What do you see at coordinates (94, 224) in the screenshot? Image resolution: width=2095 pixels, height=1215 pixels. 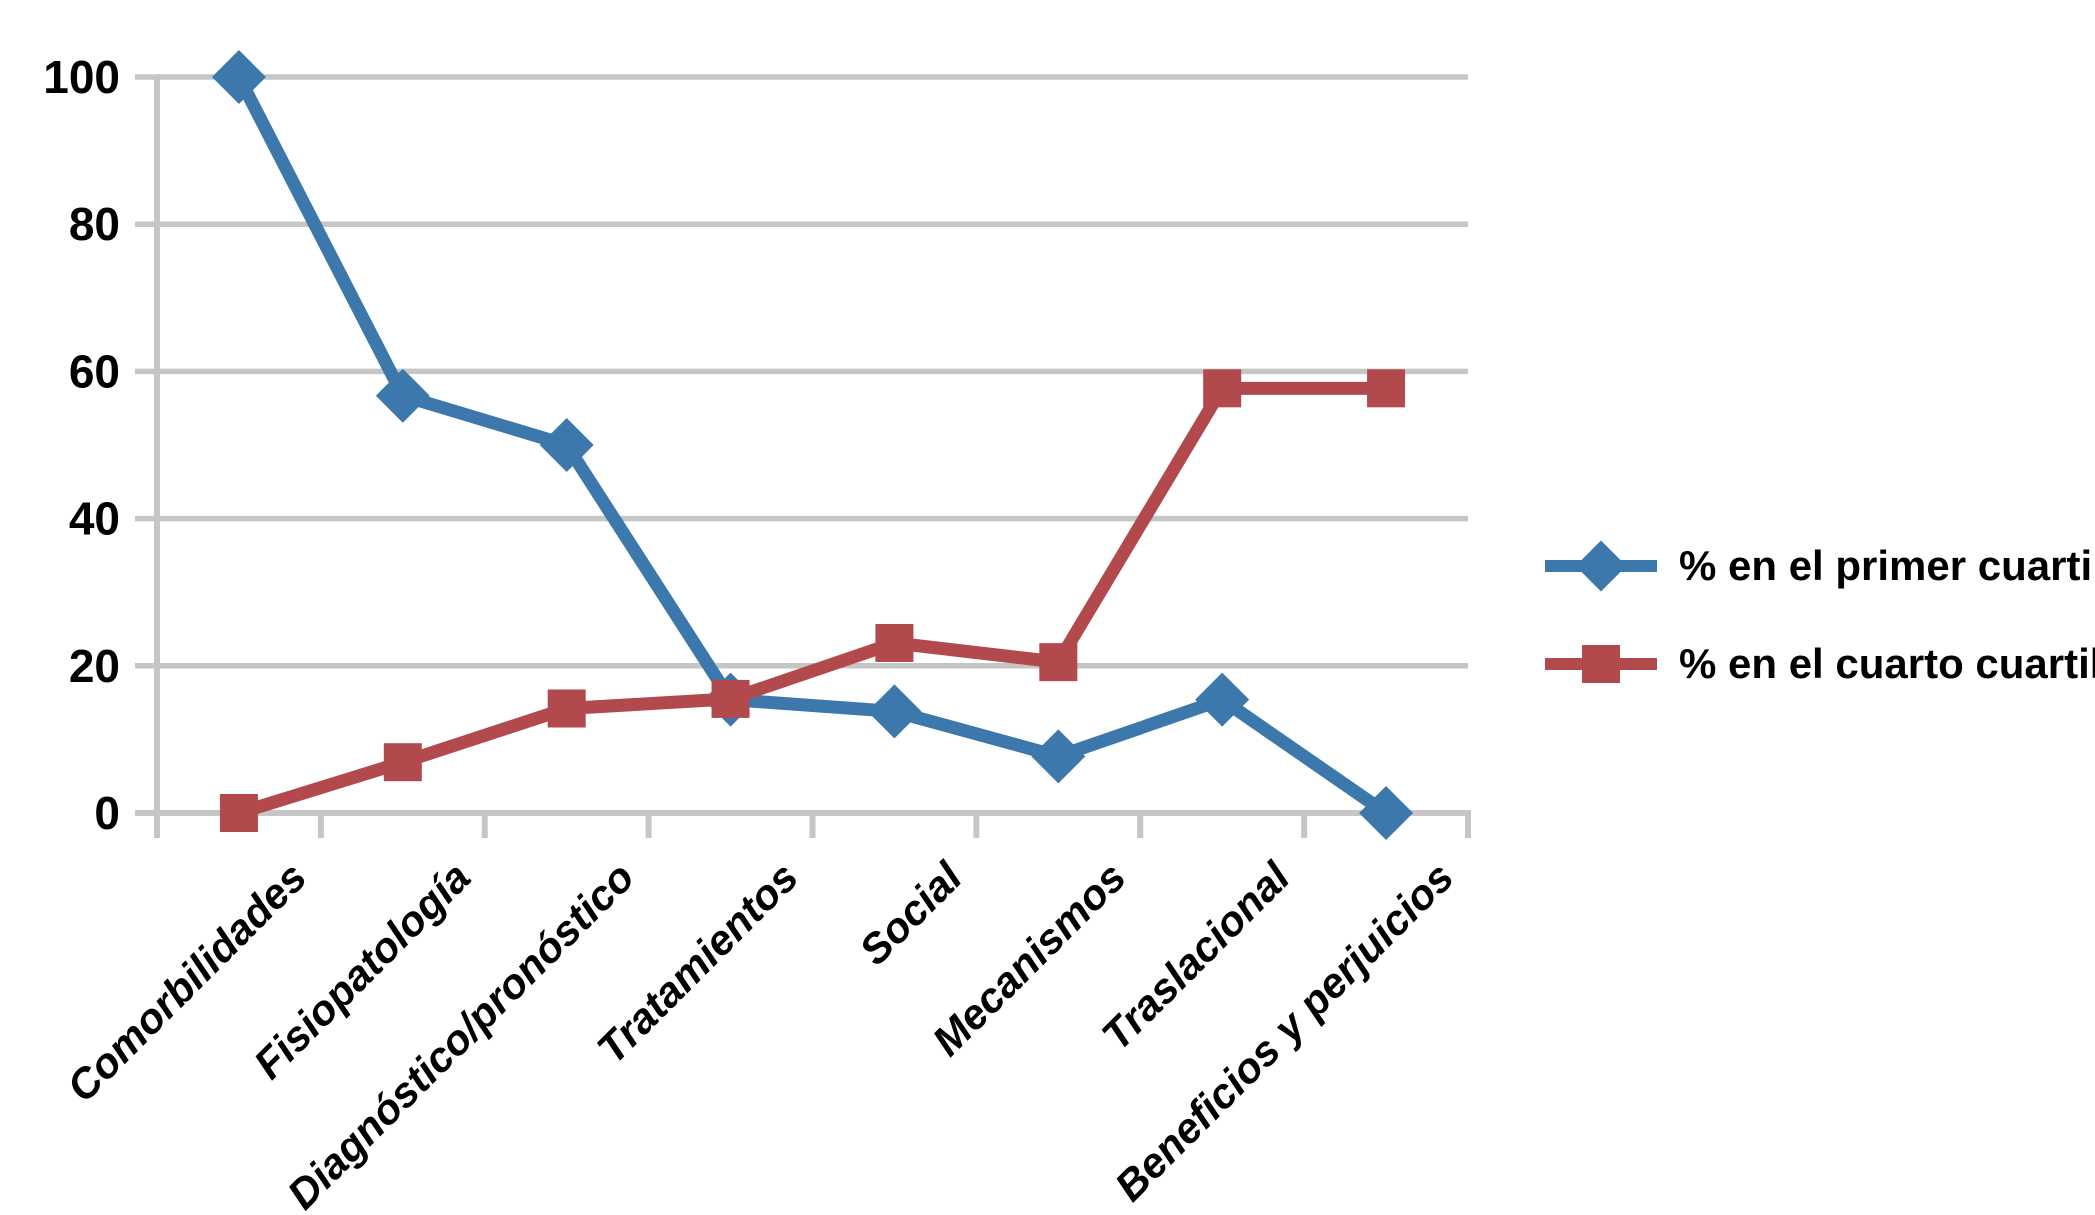 I see `y-axis-label: 80` at bounding box center [94, 224].